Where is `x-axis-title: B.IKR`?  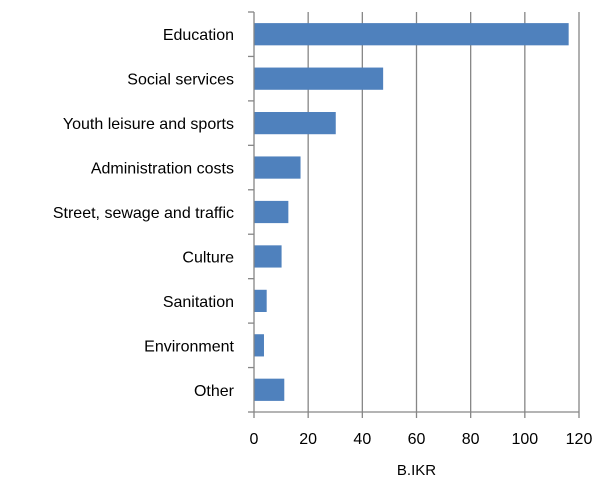 x-axis-title: B.IKR is located at coordinates (416, 470).